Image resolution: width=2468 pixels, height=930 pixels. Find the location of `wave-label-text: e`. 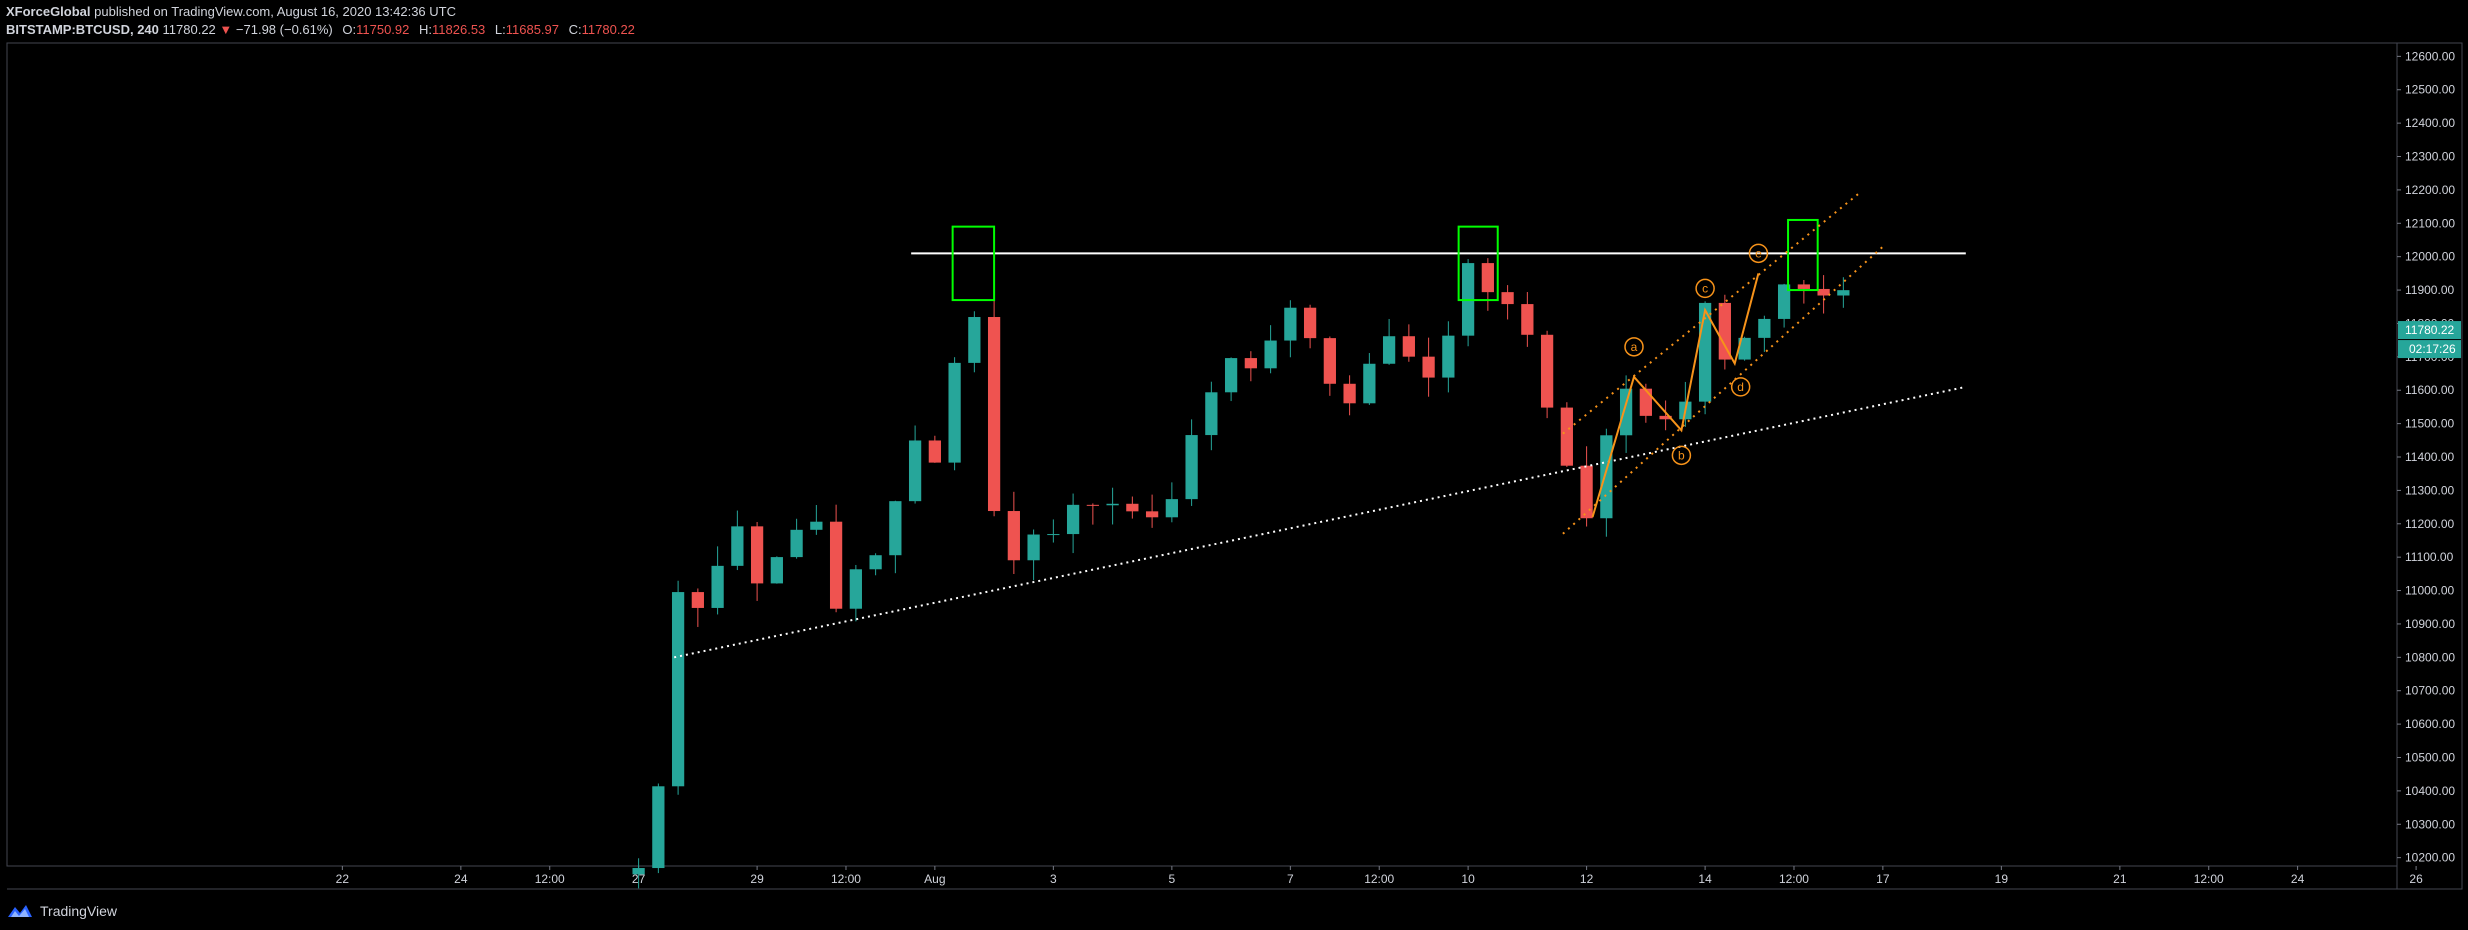

wave-label-text: e is located at coordinates (1758, 253).